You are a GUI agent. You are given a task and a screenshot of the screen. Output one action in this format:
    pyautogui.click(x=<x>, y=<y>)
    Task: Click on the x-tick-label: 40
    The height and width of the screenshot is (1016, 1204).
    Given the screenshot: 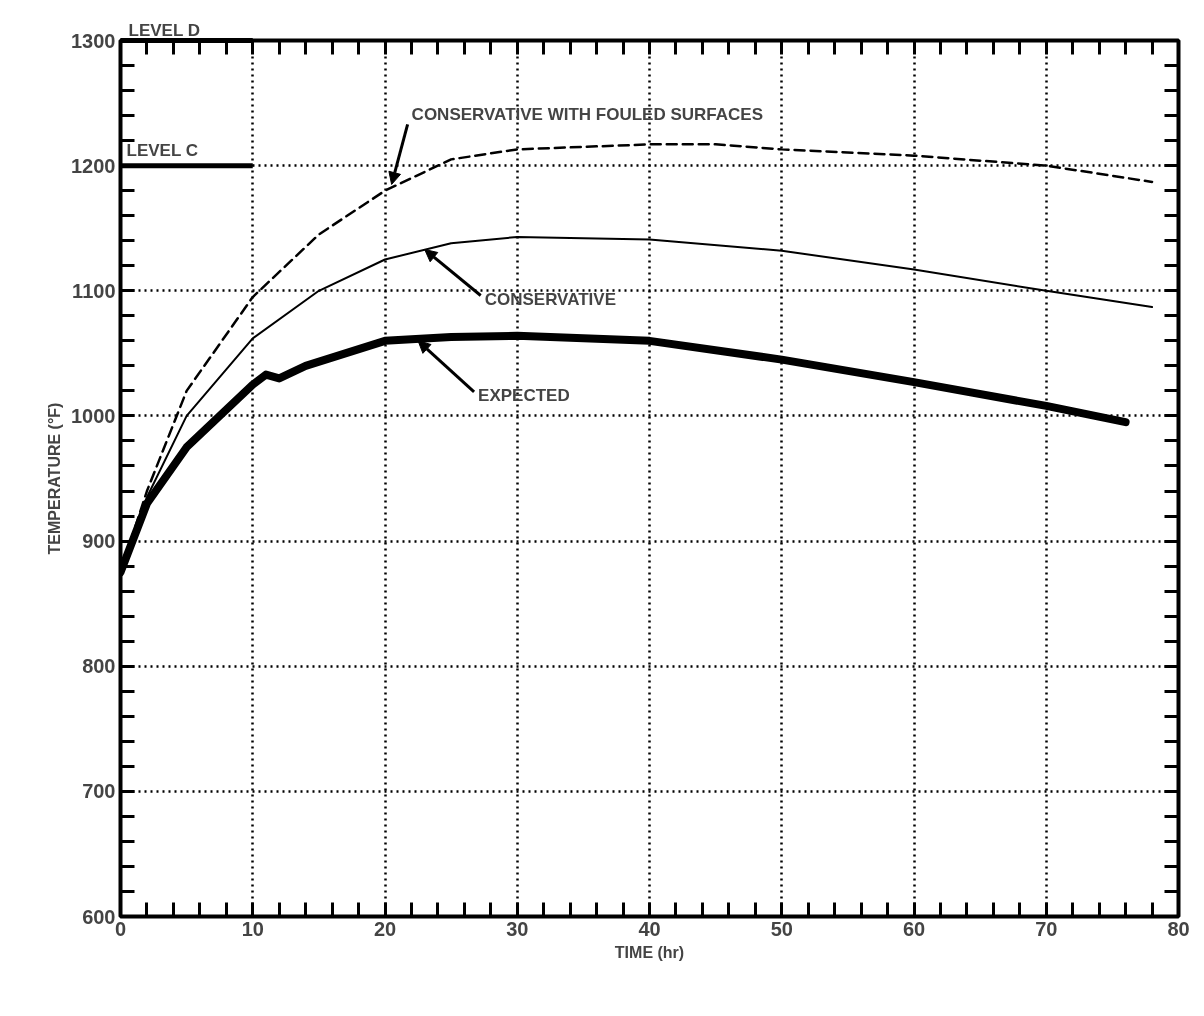 What is the action you would take?
    pyautogui.click(x=649, y=928)
    